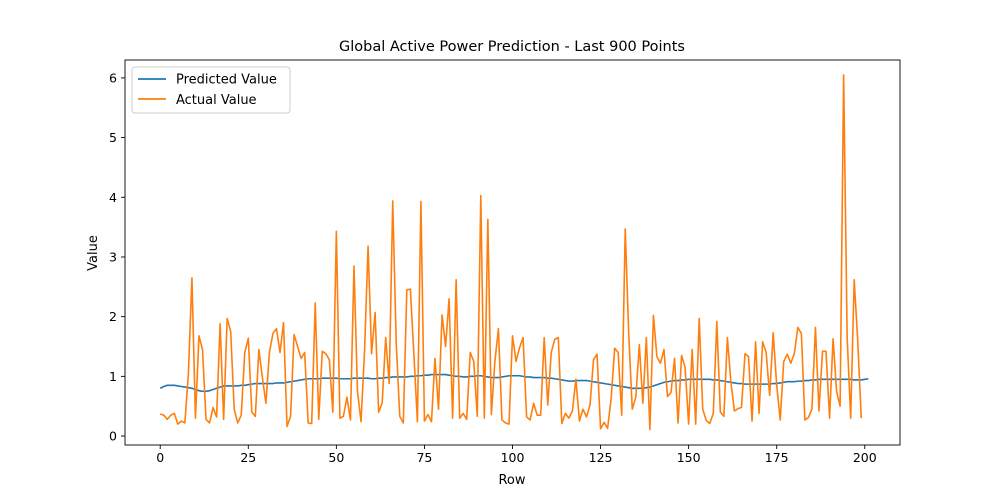 The height and width of the screenshot is (504, 1000). Describe the element at coordinates (601, 457) in the screenshot. I see `x-tick-label: 125` at that location.